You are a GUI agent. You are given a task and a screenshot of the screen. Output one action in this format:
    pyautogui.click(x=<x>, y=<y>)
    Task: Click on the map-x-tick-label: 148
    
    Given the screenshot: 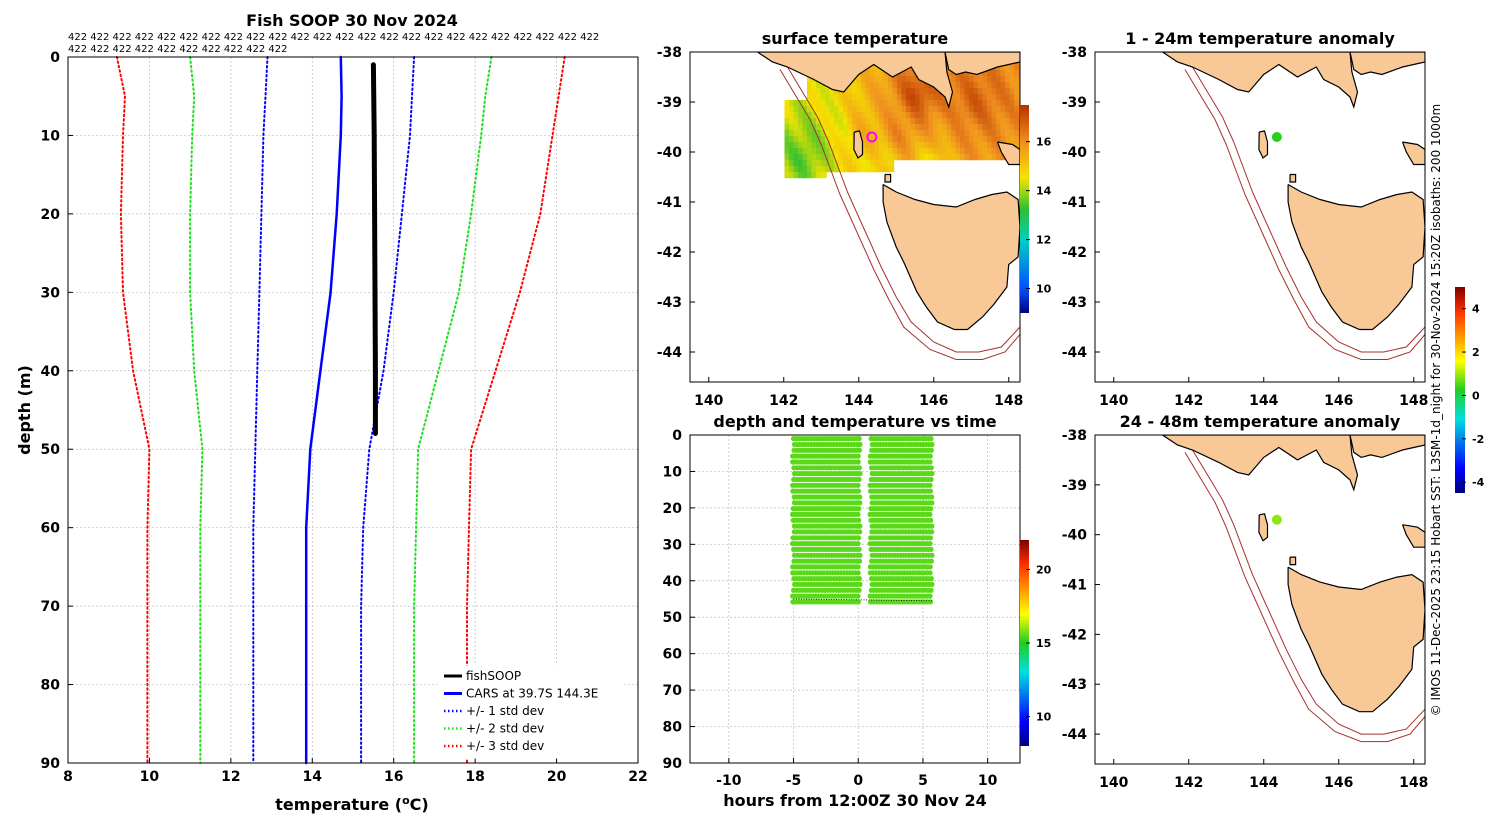 What is the action you would take?
    pyautogui.click(x=1413, y=783)
    